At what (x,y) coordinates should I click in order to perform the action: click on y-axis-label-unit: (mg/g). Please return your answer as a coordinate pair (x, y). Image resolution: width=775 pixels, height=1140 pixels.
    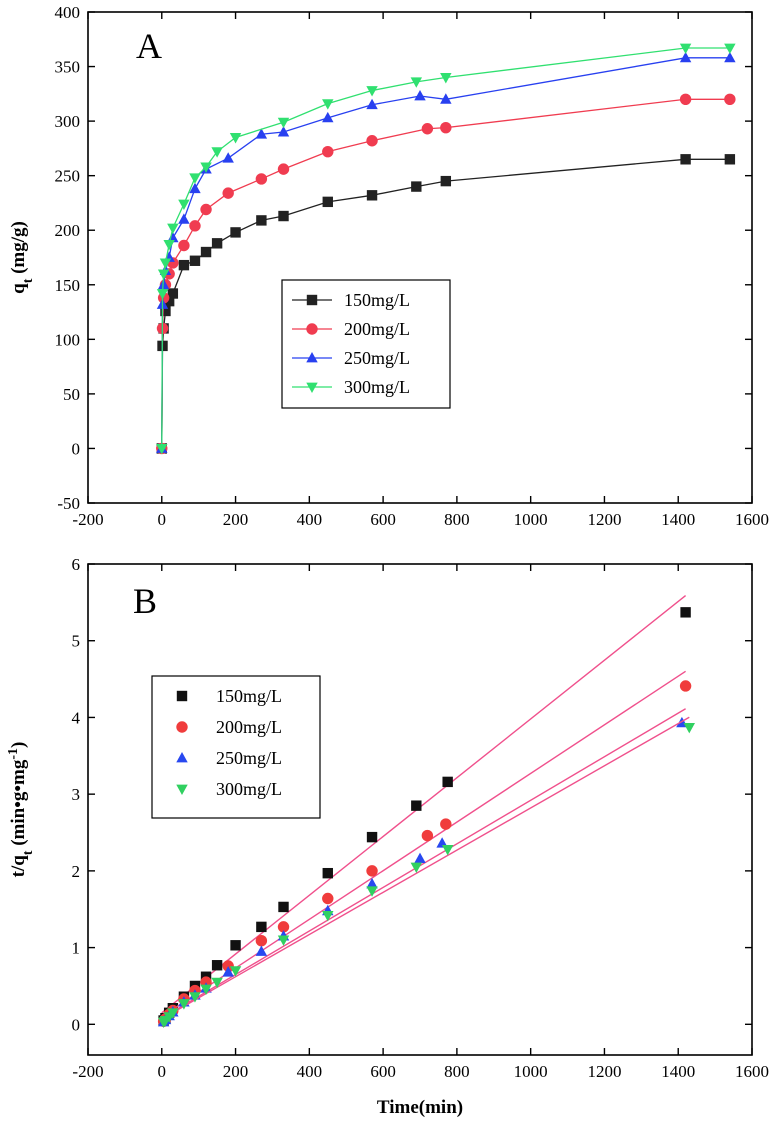
    Looking at the image, I should click on (18, 250).